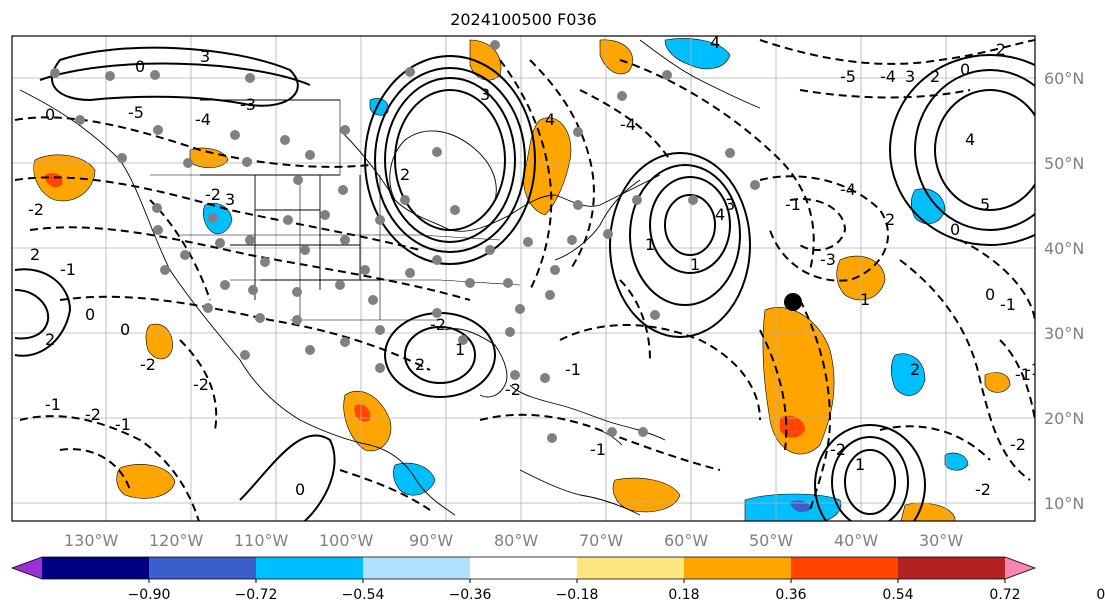  What do you see at coordinates (790, 595) in the screenshot?
I see `colorbar-tick-label: 0.36` at bounding box center [790, 595].